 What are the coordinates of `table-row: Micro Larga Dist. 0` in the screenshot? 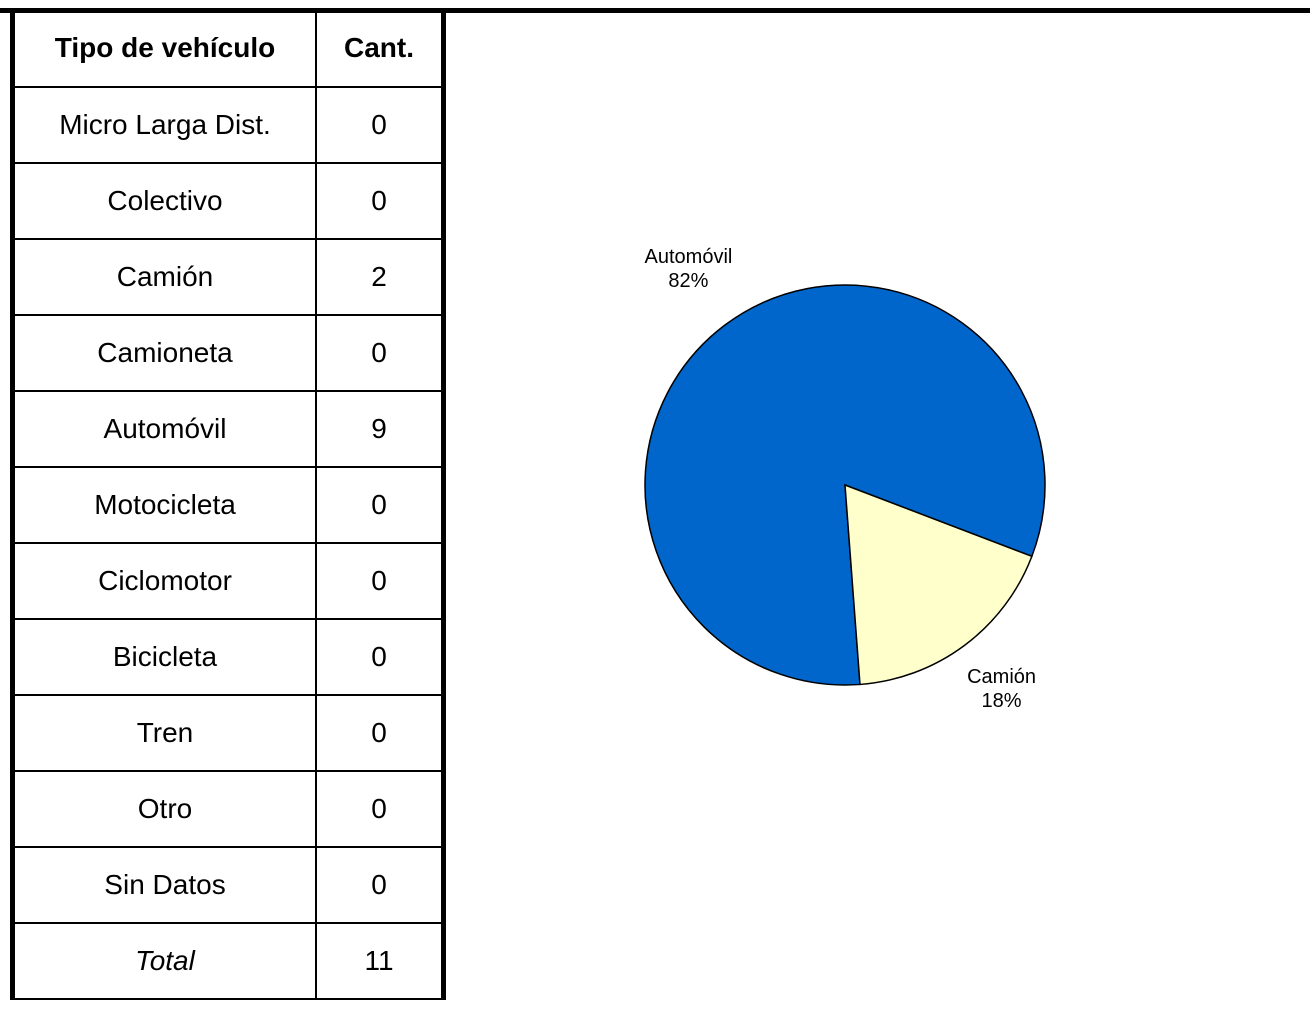 It's located at (228, 125).